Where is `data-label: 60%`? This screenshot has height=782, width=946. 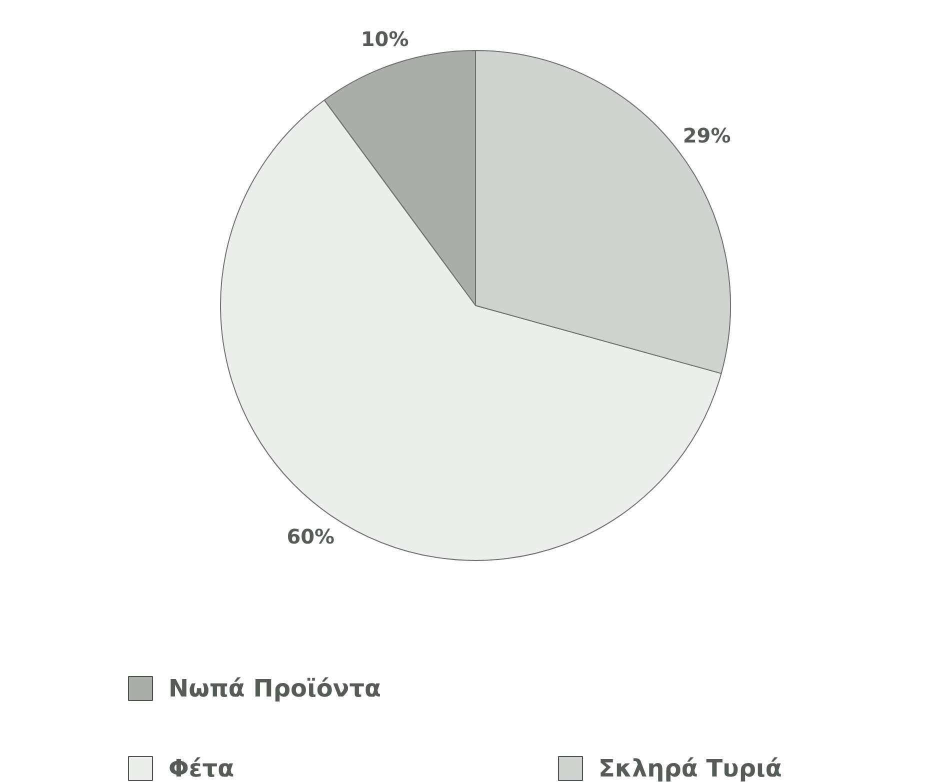 data-label: 60% is located at coordinates (310, 536).